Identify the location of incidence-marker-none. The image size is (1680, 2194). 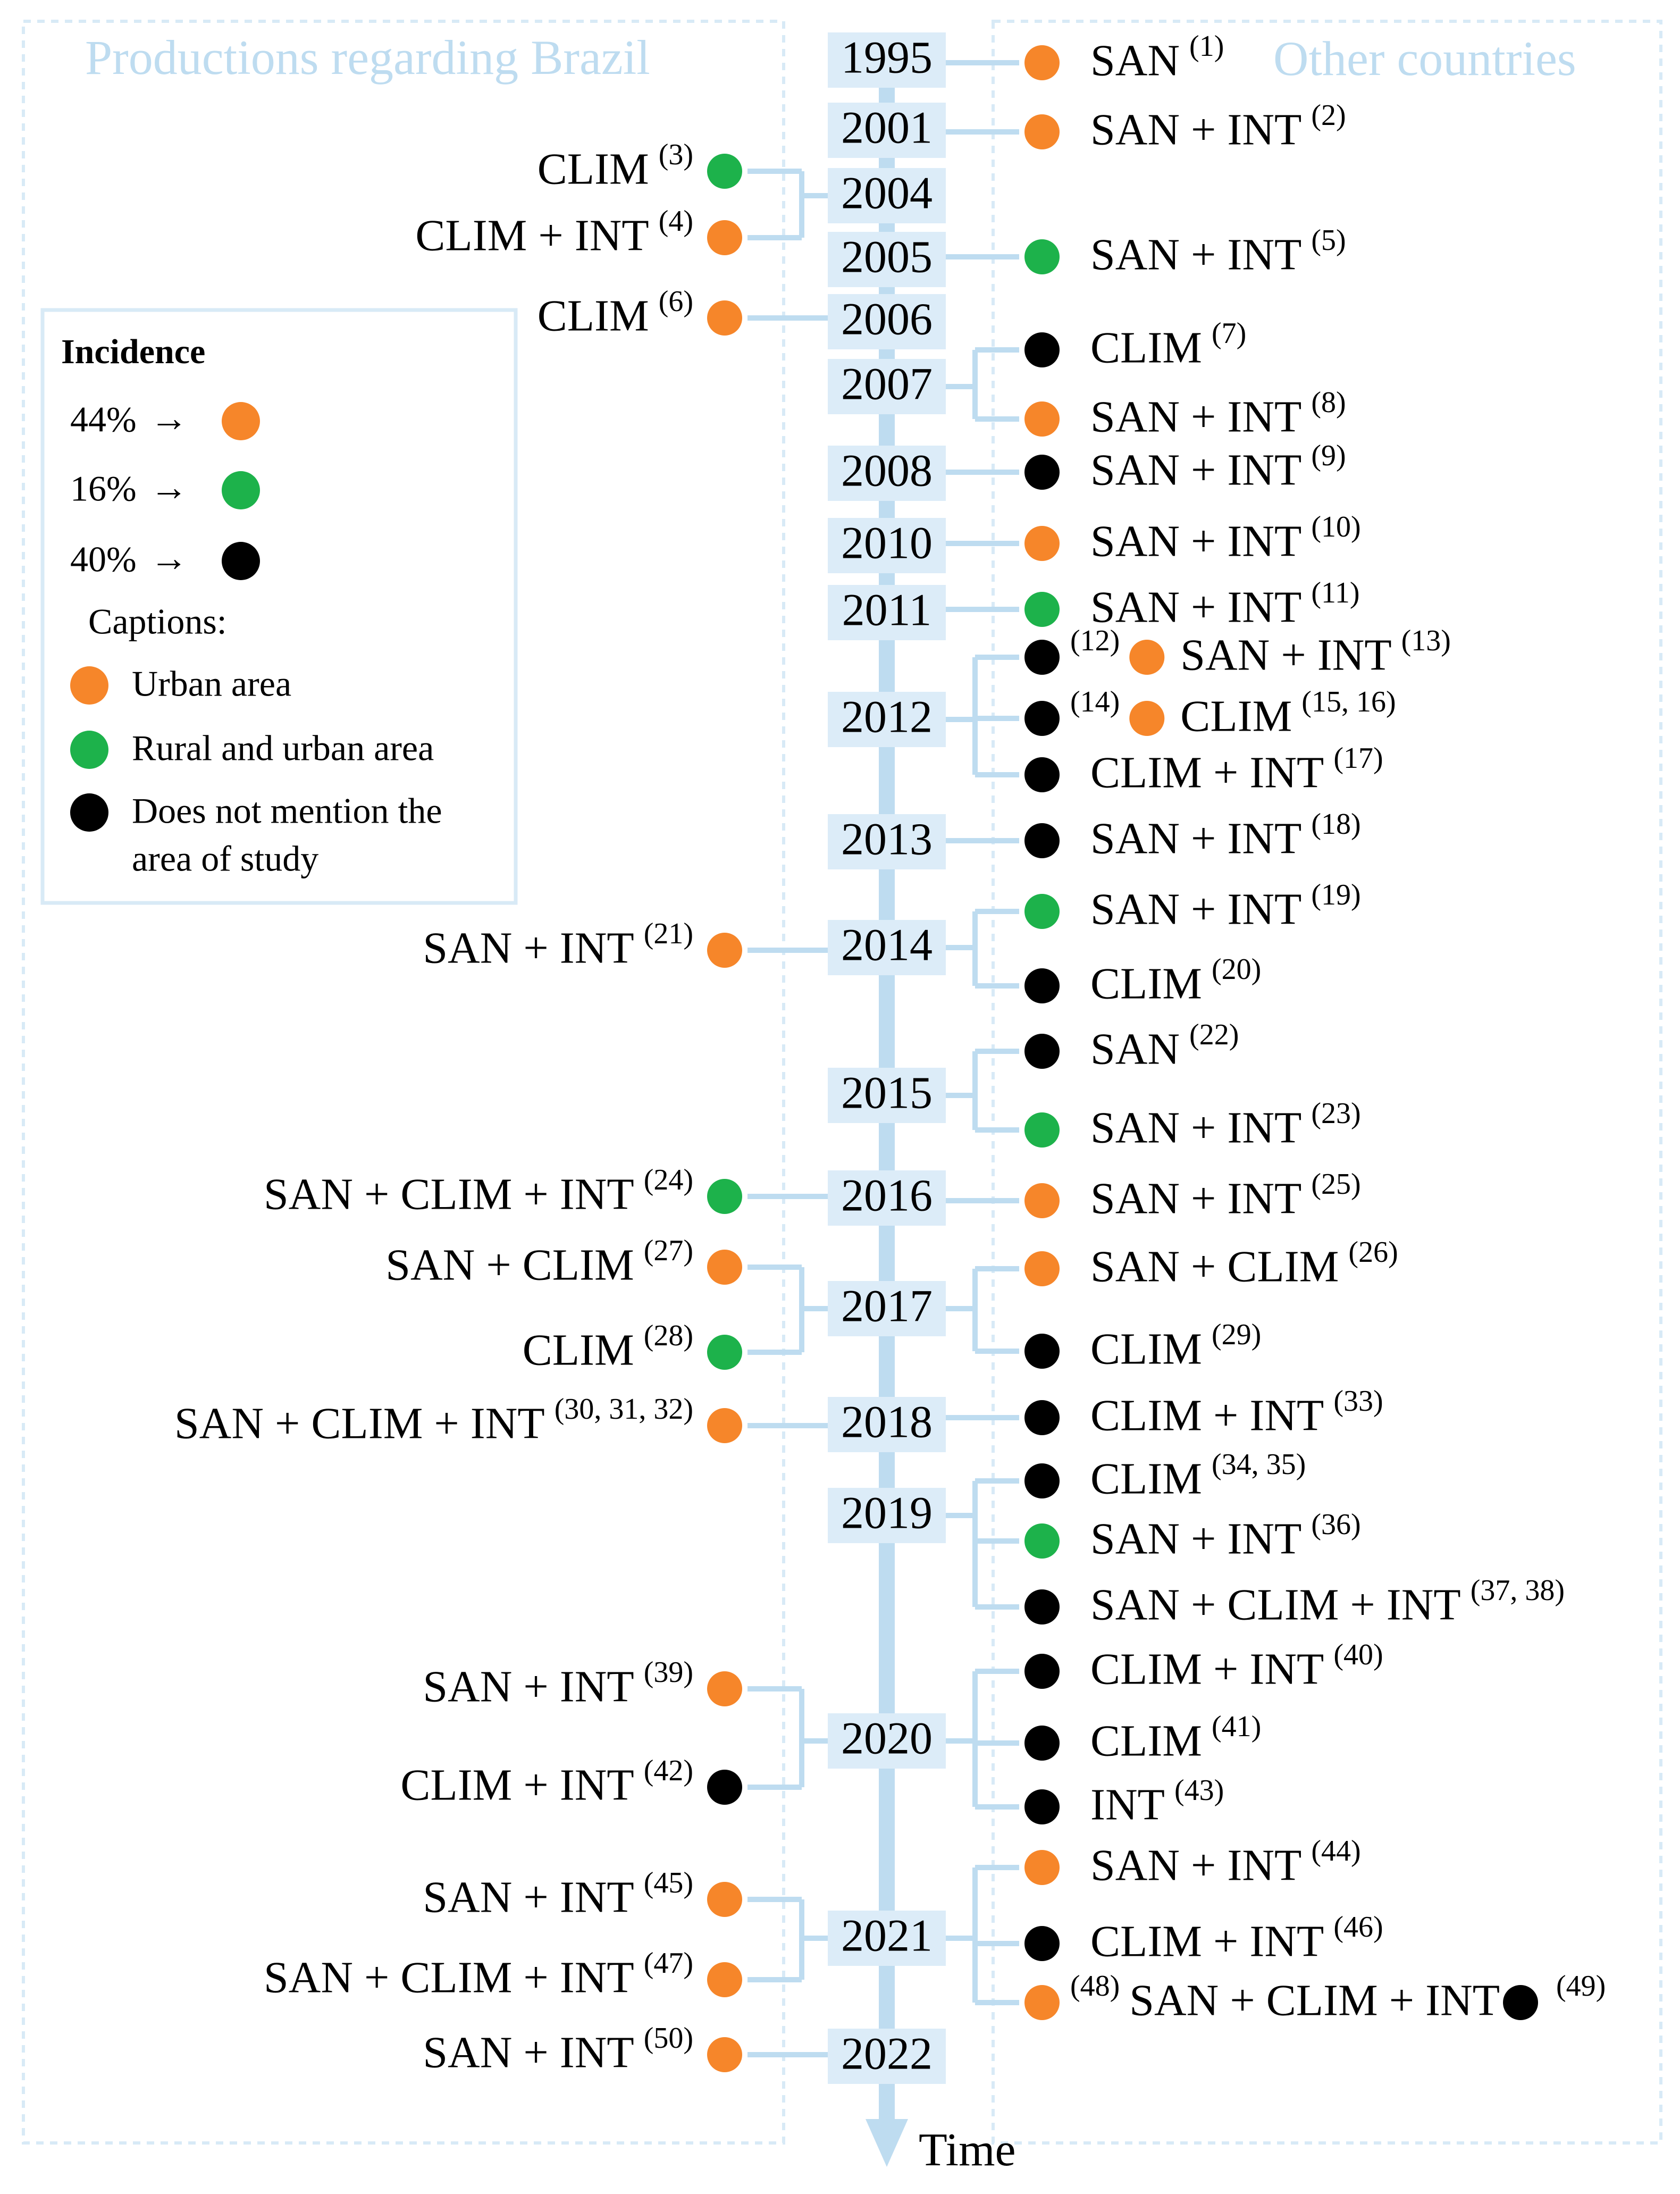
(241, 561).